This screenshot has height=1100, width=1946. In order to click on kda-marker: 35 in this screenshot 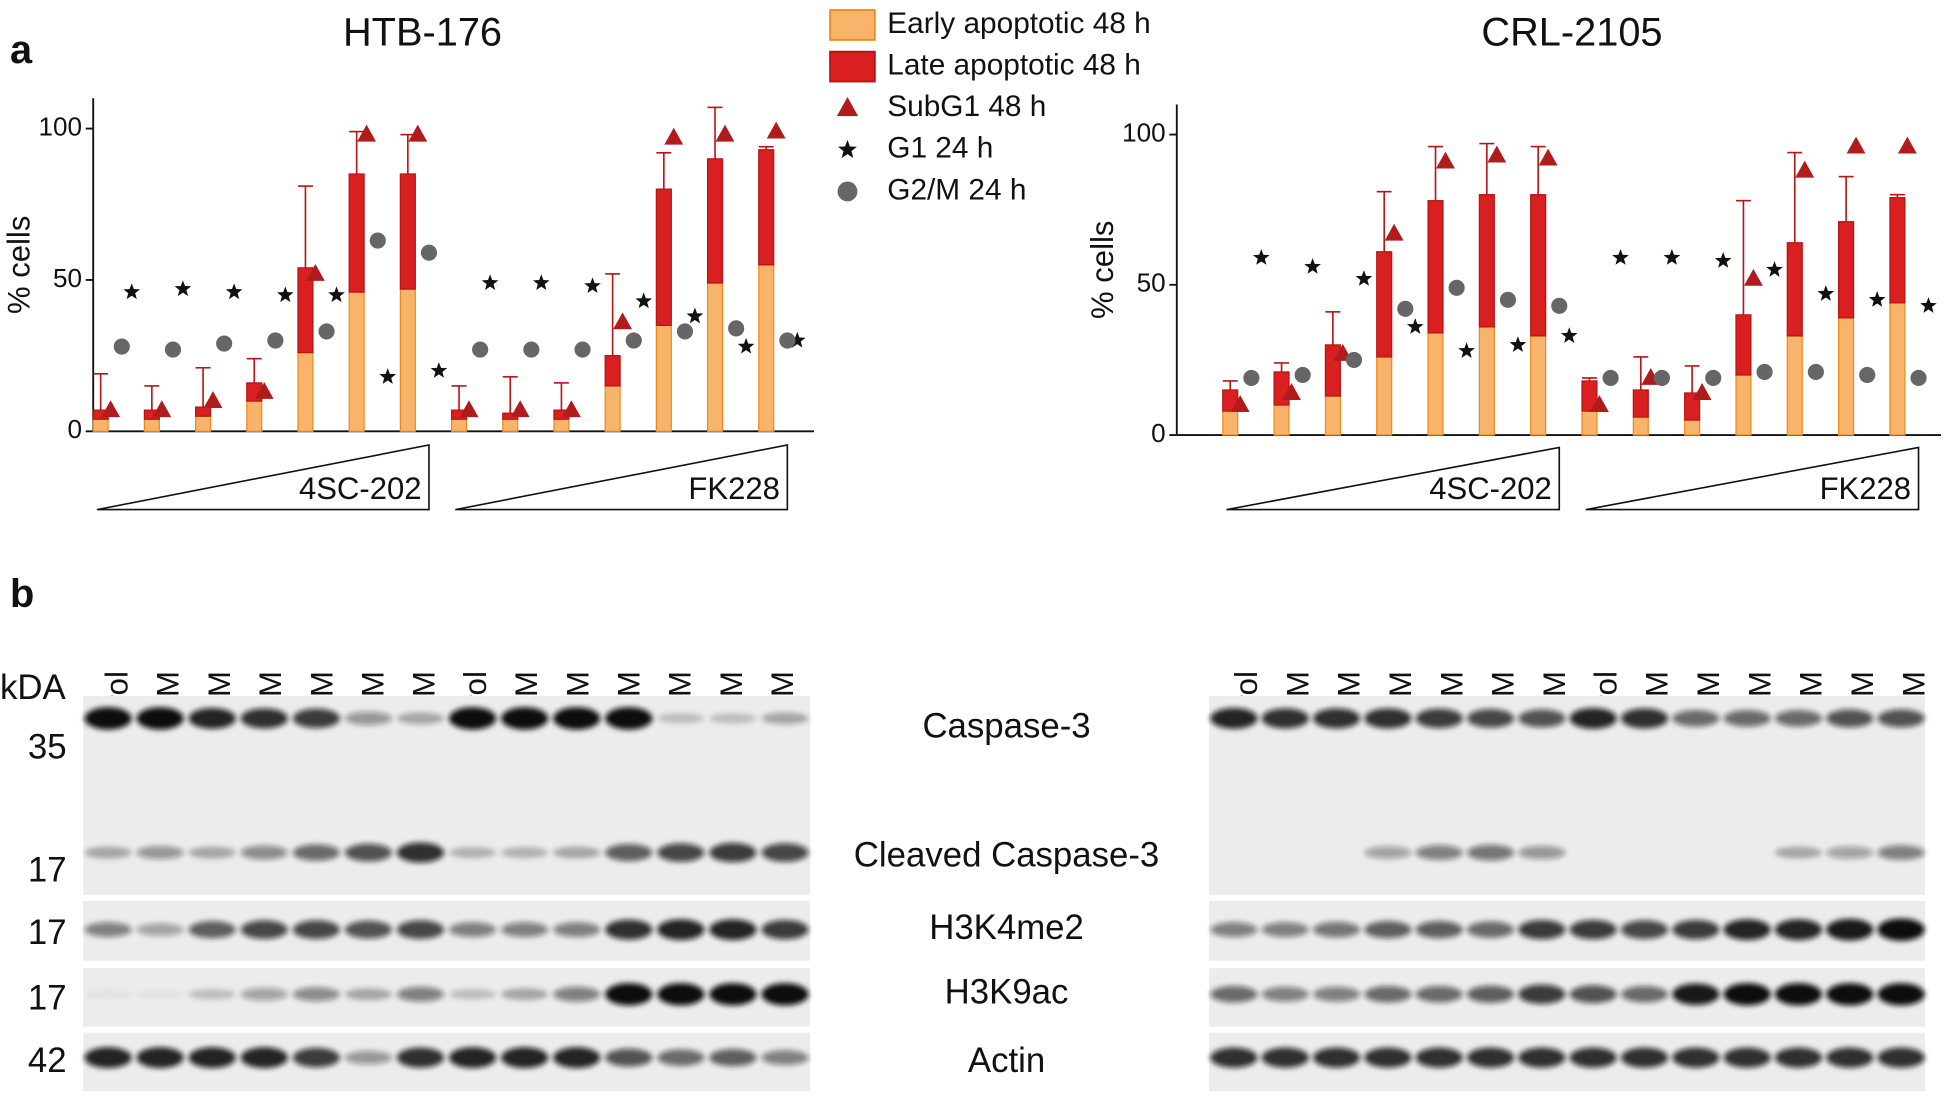, I will do `click(47, 748)`.